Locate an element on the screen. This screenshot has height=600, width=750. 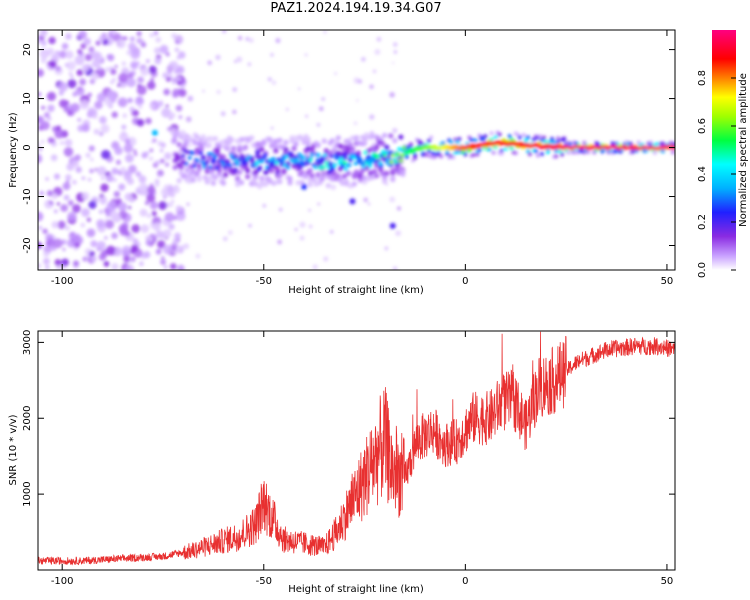
isolated-blob is located at coordinates (154, 132).